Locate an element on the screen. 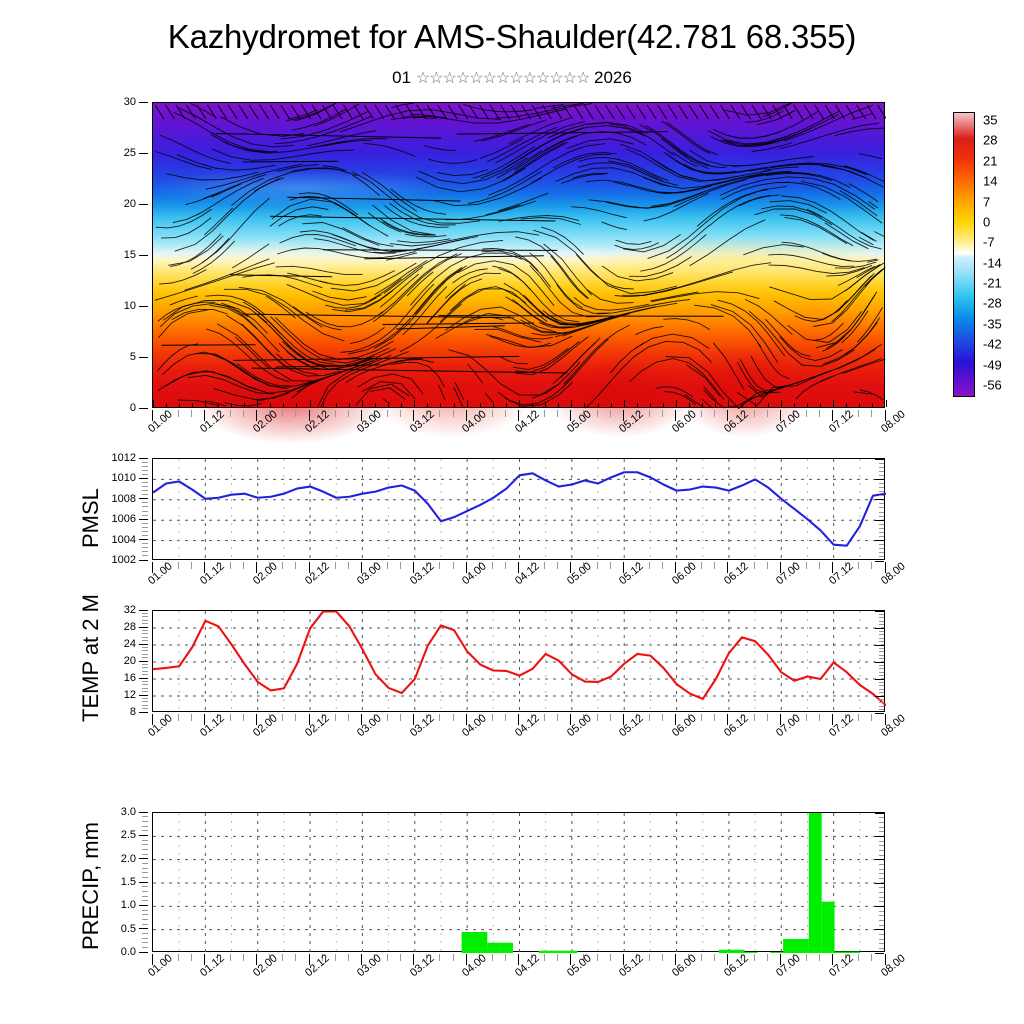 This screenshot has height=1024, width=1024. precip-y-tick: 1.0 is located at coordinates (128, 905).